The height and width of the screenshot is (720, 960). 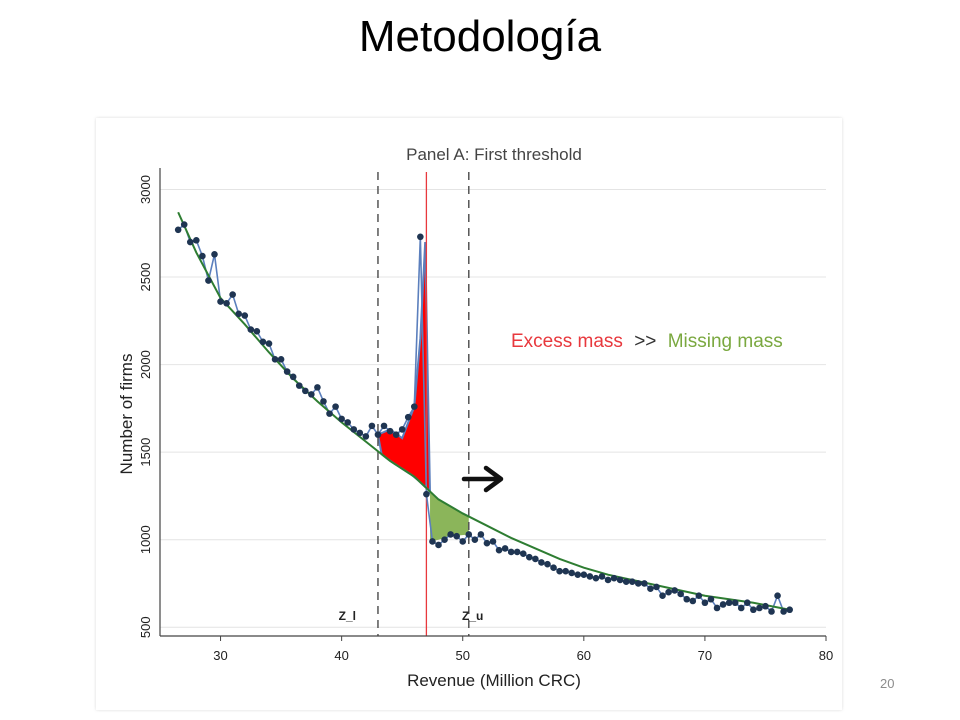 What do you see at coordinates (472, 616) in the screenshot?
I see `threshold-label-zu: Z_u` at bounding box center [472, 616].